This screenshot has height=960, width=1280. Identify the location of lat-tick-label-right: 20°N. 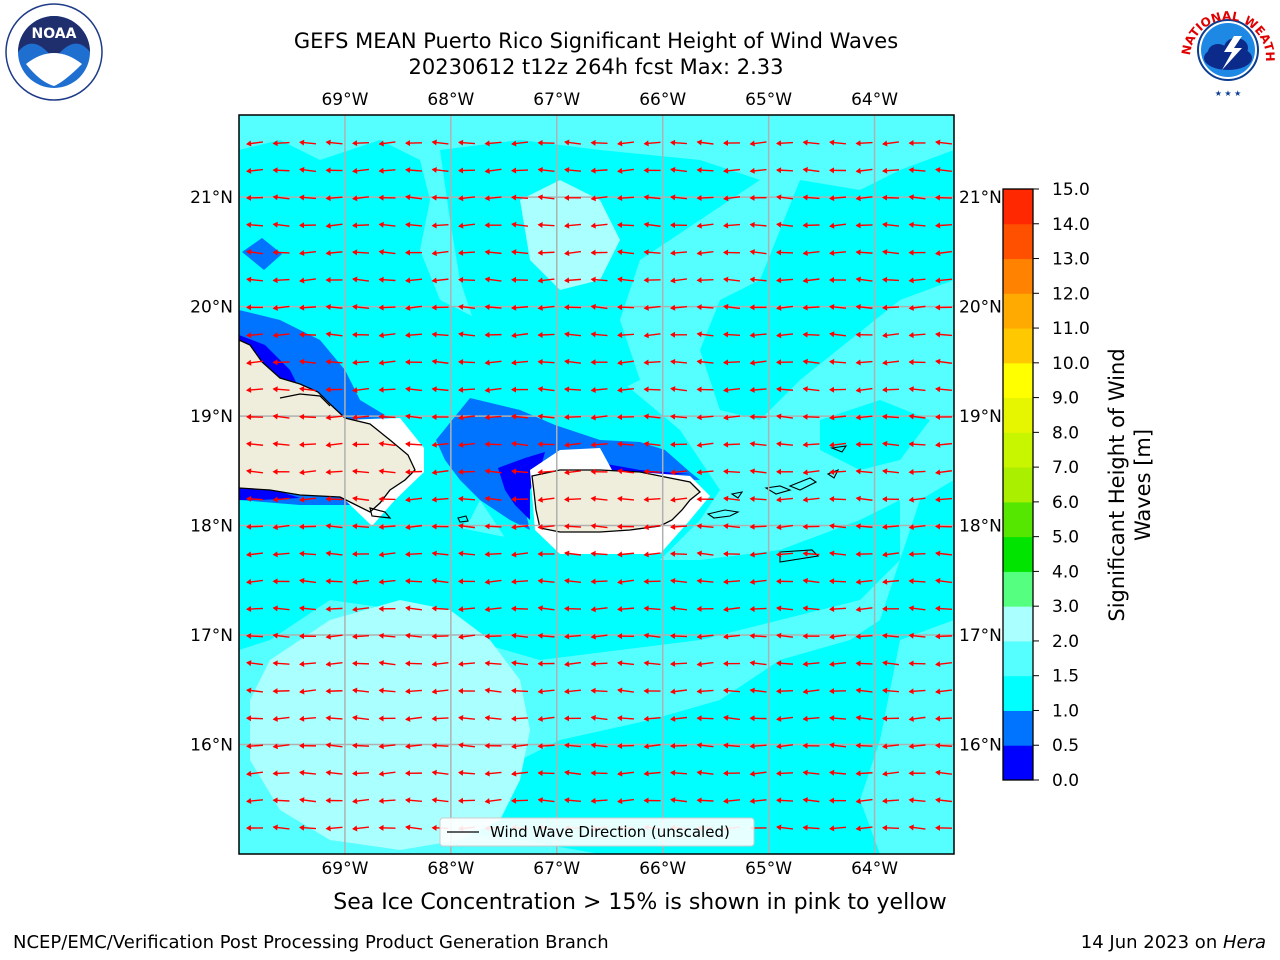
(980, 308).